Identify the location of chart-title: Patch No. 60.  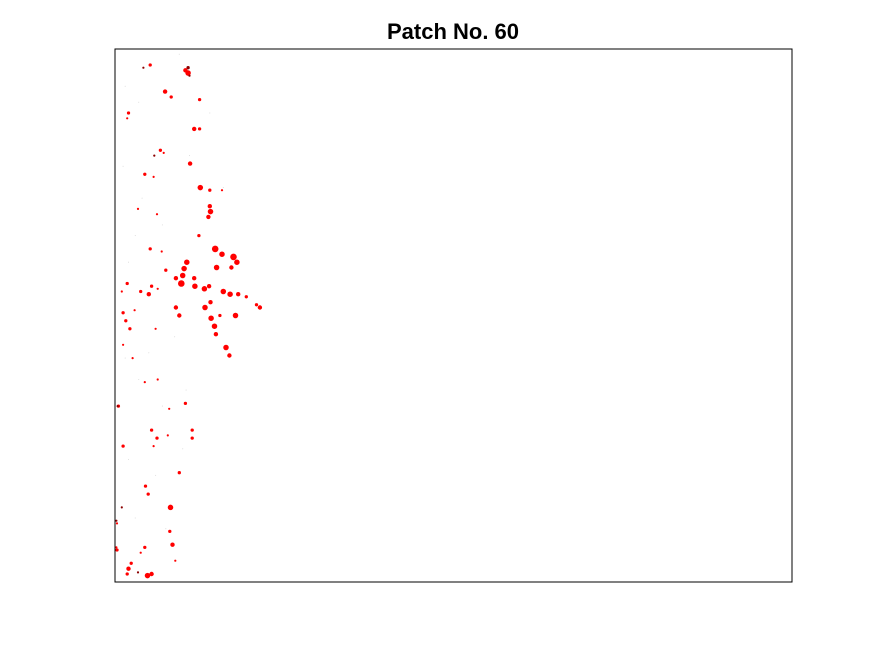
(453, 31).